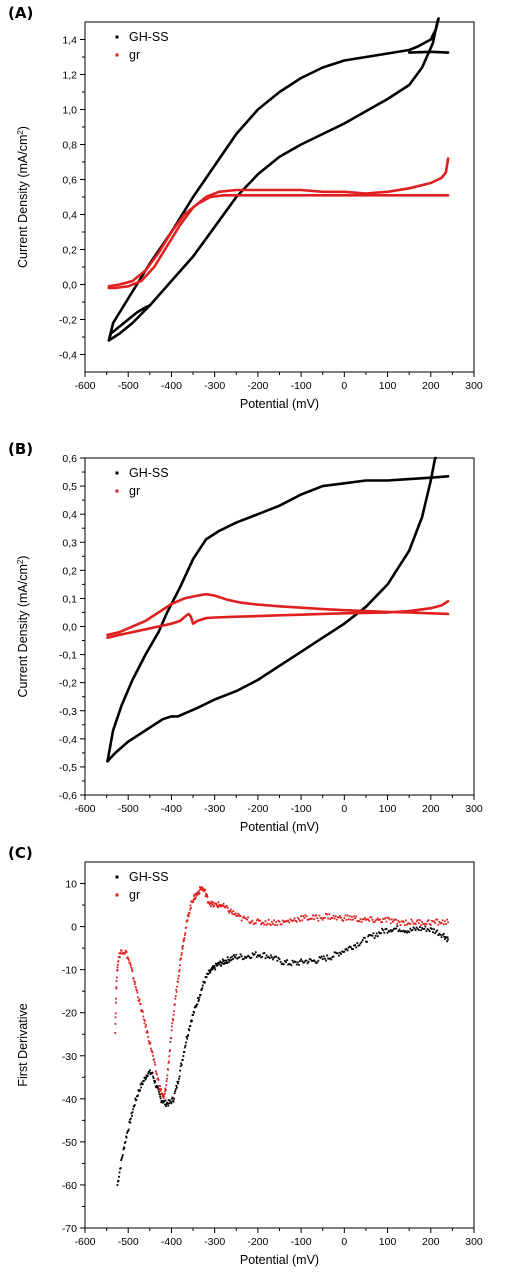 The height and width of the screenshot is (1282, 512). Describe the element at coordinates (23, 1044) in the screenshot. I see `y-axis-label-main: First Derivative` at that location.